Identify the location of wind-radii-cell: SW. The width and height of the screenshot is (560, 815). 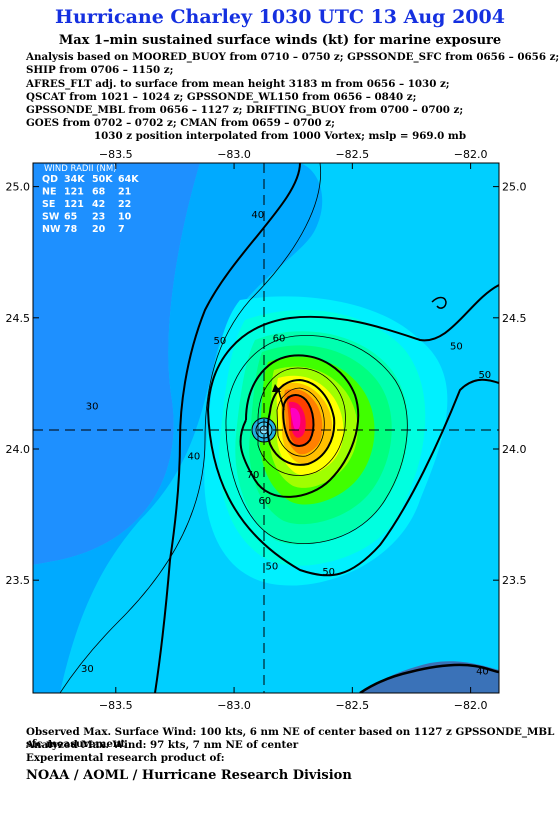
(51, 217).